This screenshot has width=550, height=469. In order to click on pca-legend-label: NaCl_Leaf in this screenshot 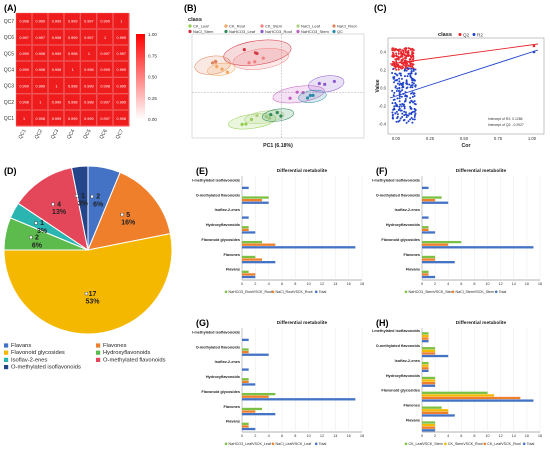, I will do `click(311, 26)`.